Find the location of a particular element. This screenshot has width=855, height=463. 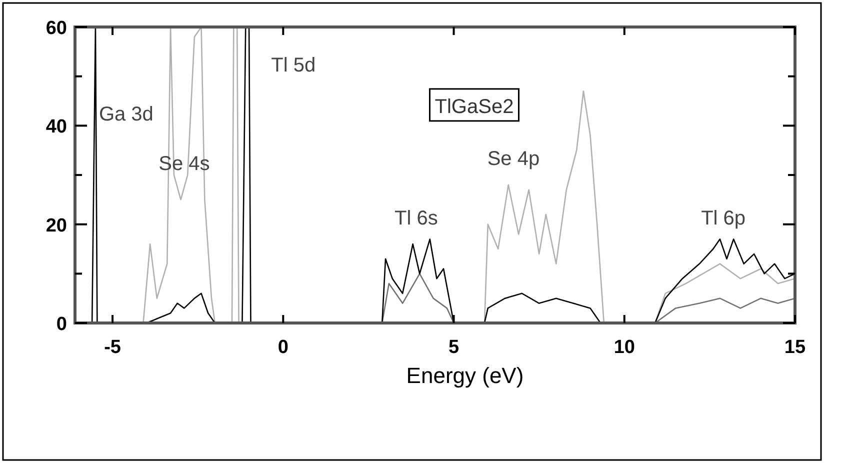

y-tick-label: 20 is located at coordinates (56, 225).